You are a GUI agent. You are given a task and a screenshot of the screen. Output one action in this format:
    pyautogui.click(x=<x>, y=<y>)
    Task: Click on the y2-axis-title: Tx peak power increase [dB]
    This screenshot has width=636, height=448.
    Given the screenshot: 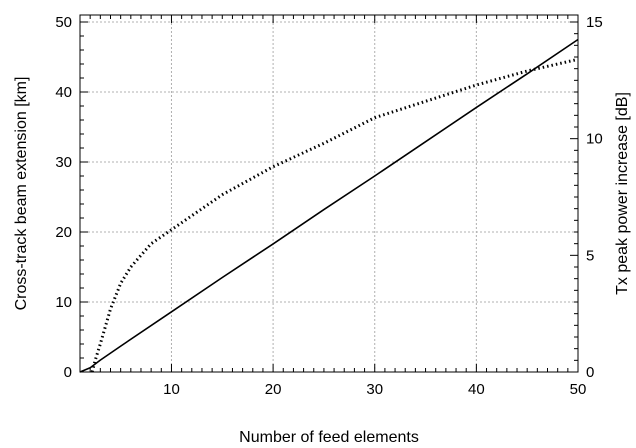 What is the action you would take?
    pyautogui.click(x=622, y=193)
    